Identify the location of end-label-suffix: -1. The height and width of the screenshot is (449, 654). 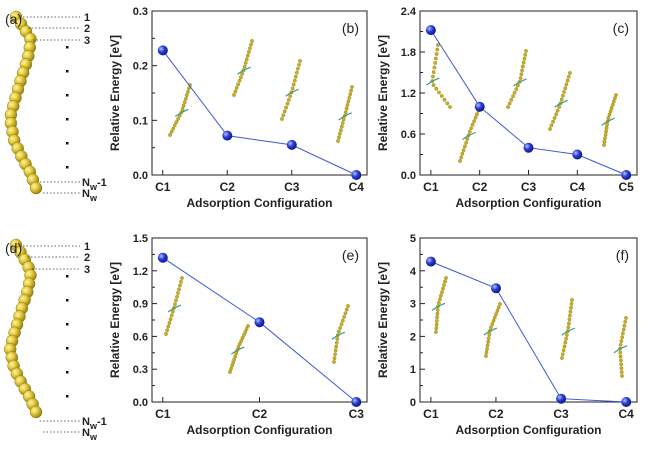
(102, 422).